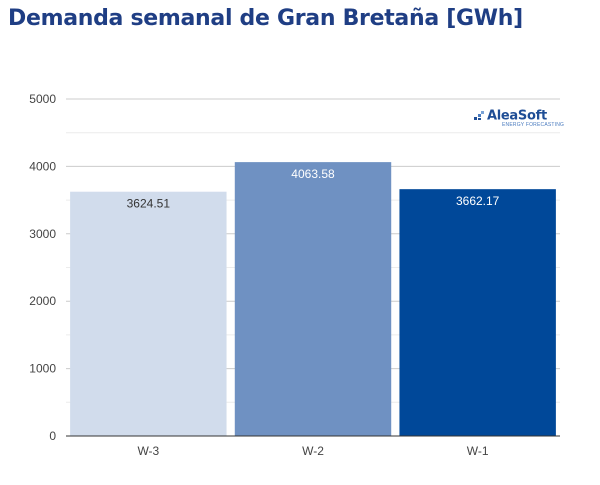  I want to click on y-tick-label: 5000, so click(42, 99).